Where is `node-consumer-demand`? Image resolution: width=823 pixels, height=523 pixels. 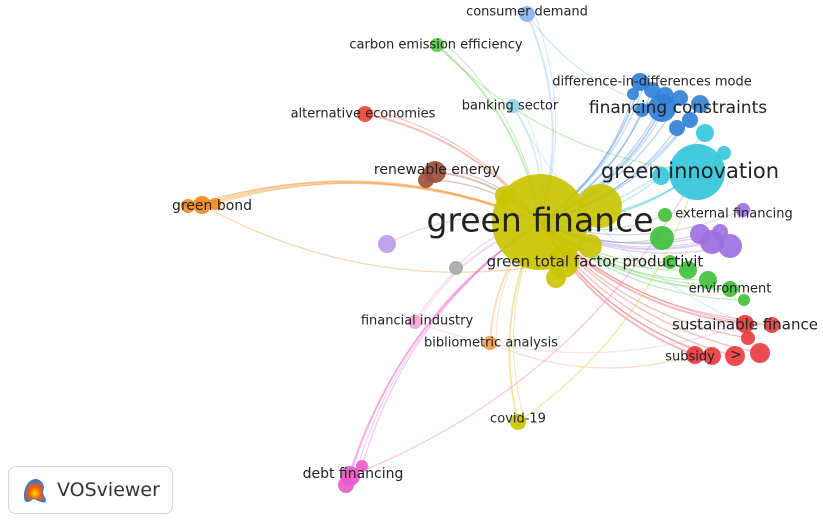 node-consumer-demand is located at coordinates (527, 14).